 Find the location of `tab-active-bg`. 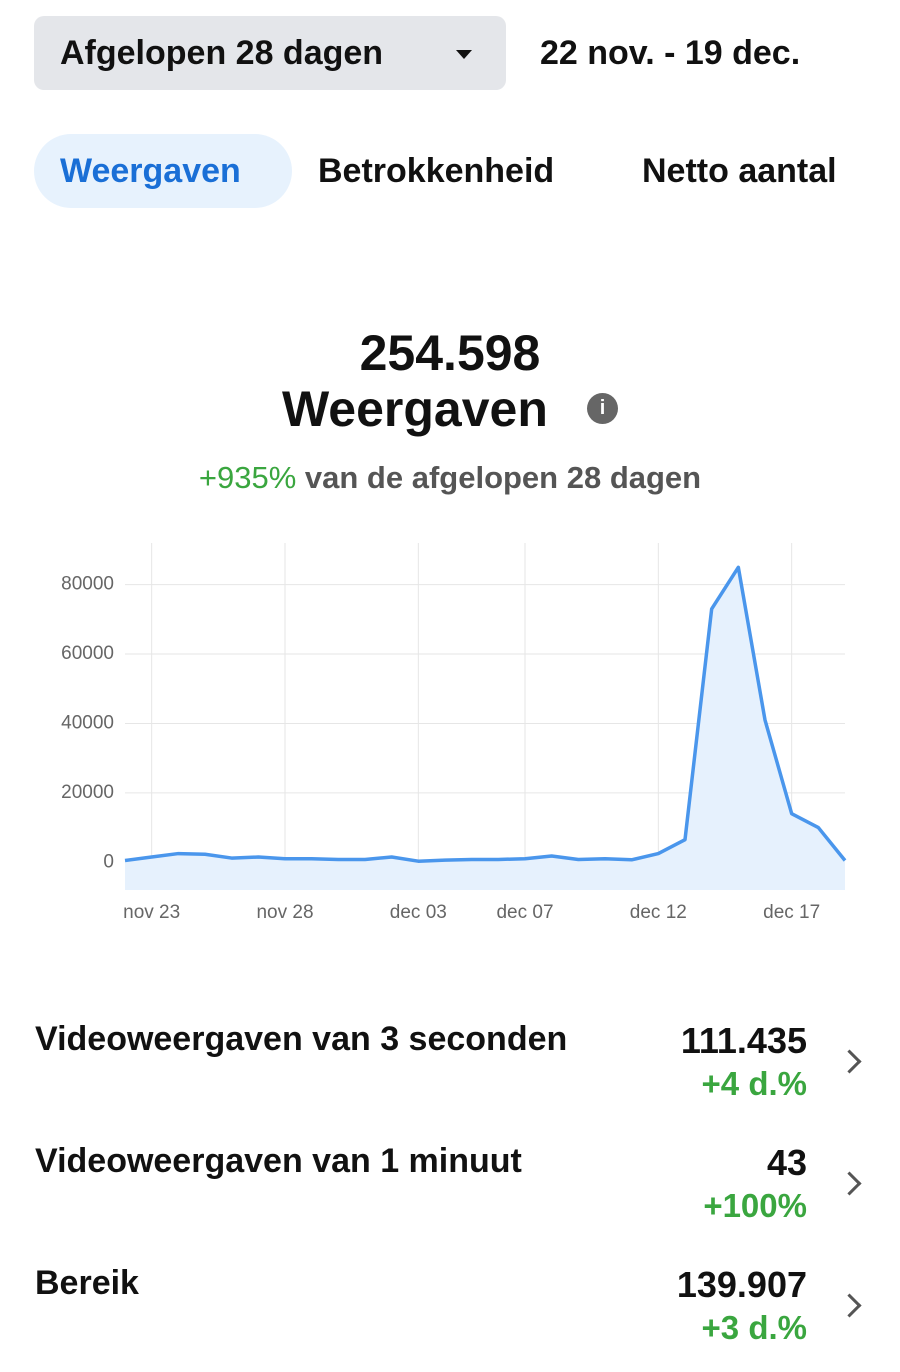

tab-active-bg is located at coordinates (163, 171).